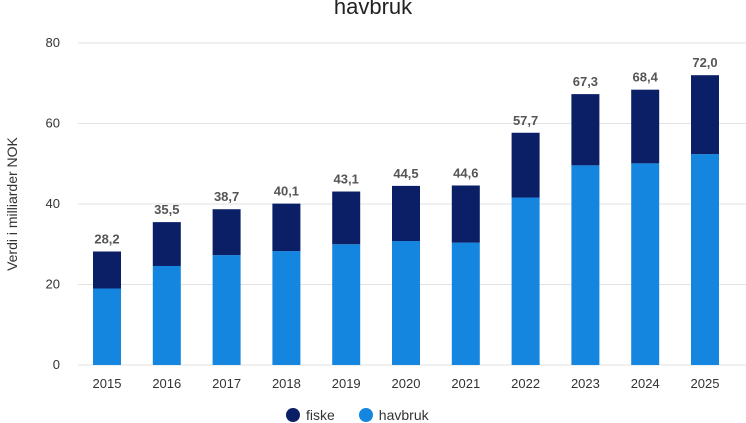  I want to click on bar-havbruk-2015, so click(107, 326).